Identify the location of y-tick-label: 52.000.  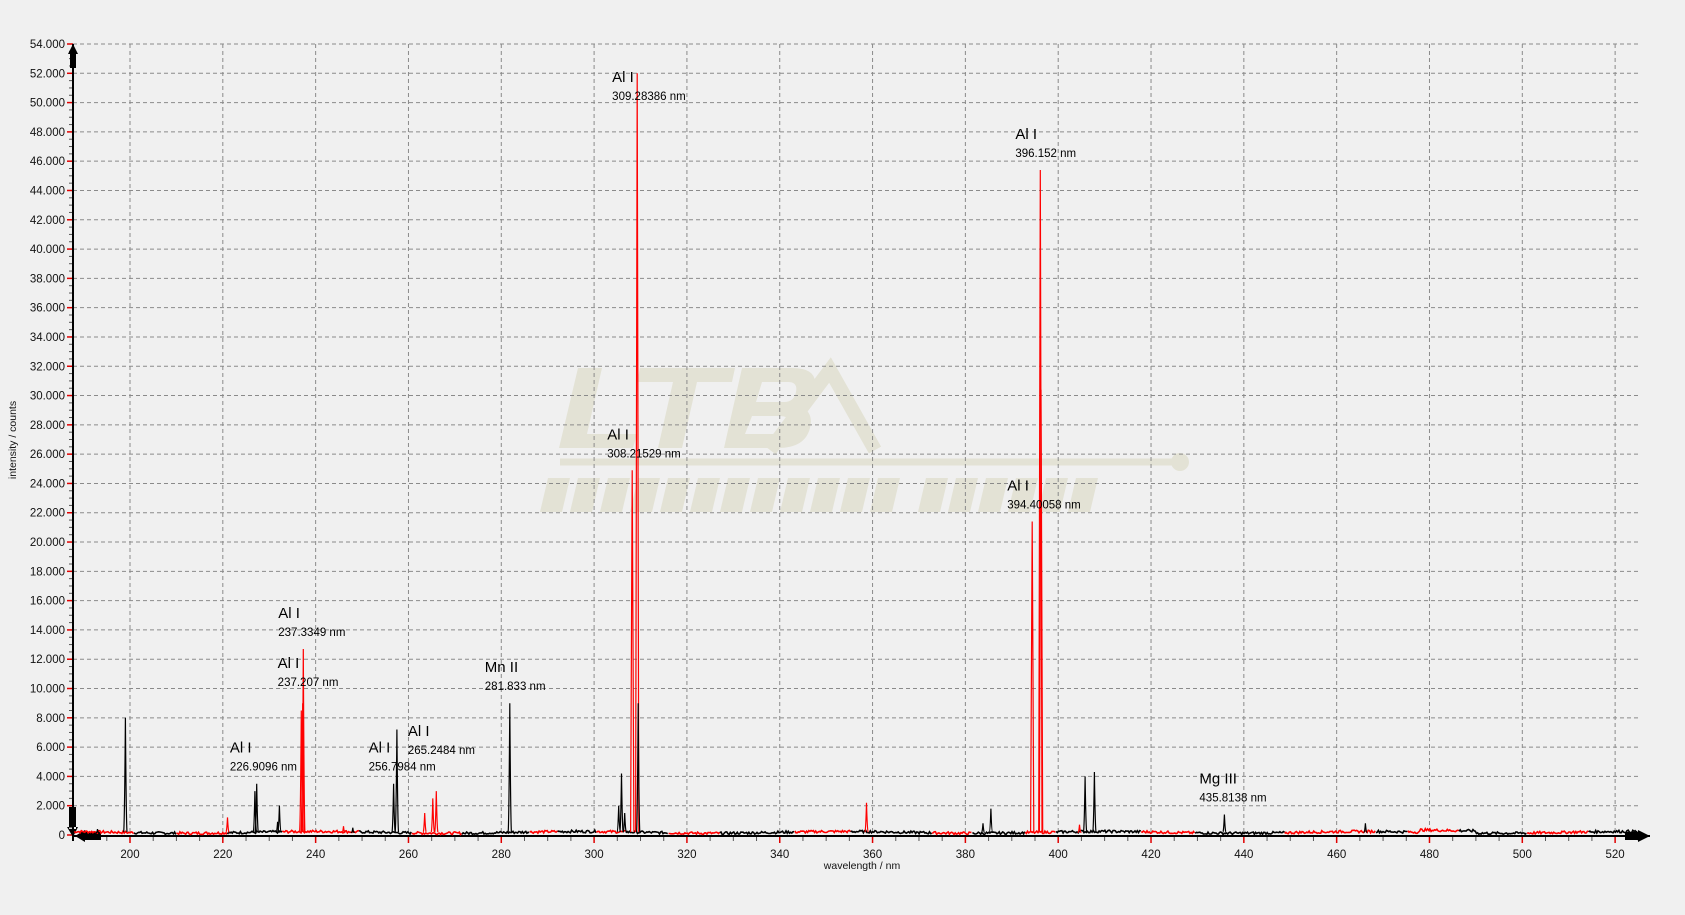
(47, 74).